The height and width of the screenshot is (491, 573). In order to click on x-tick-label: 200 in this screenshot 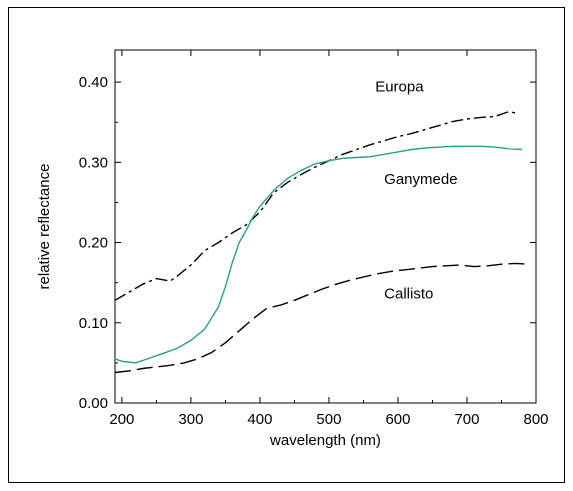, I will do `click(121, 419)`.